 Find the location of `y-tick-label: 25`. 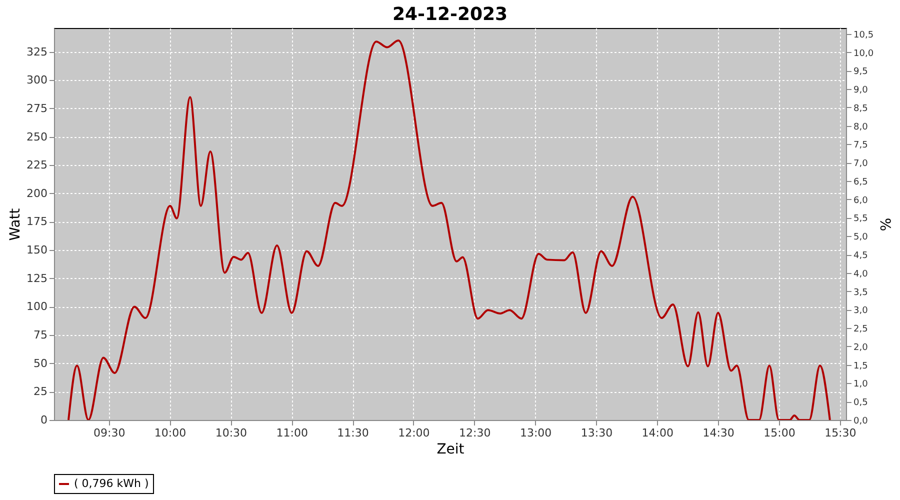

y-tick-label: 25 is located at coordinates (41, 391).